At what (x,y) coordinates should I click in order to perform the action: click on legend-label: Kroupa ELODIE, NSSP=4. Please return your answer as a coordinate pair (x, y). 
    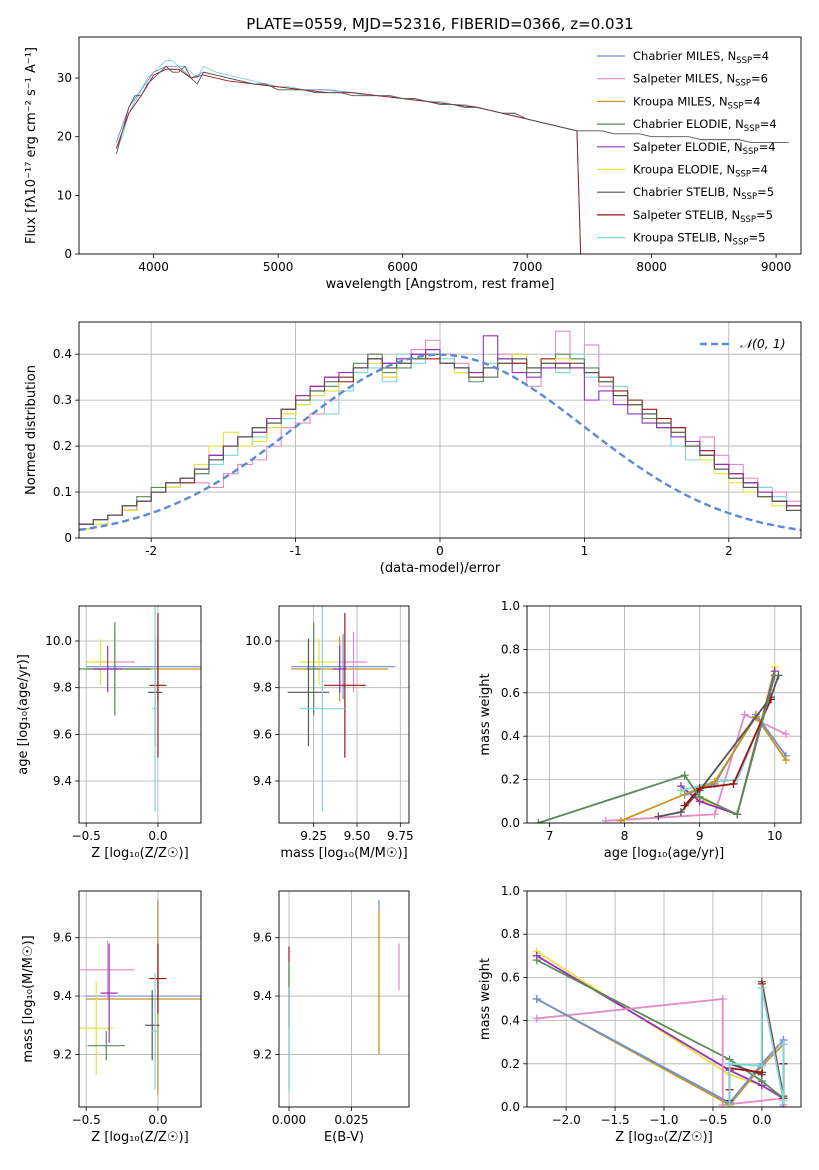
    Looking at the image, I should click on (700, 171).